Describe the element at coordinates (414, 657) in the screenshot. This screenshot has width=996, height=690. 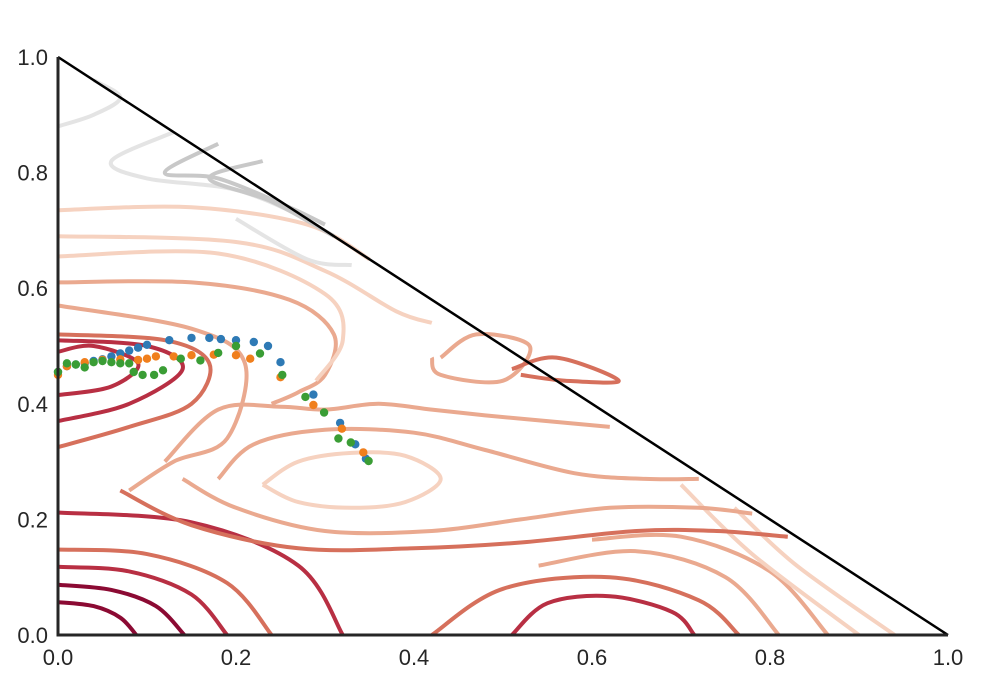
I see `x-tick-label: 0.4` at that location.